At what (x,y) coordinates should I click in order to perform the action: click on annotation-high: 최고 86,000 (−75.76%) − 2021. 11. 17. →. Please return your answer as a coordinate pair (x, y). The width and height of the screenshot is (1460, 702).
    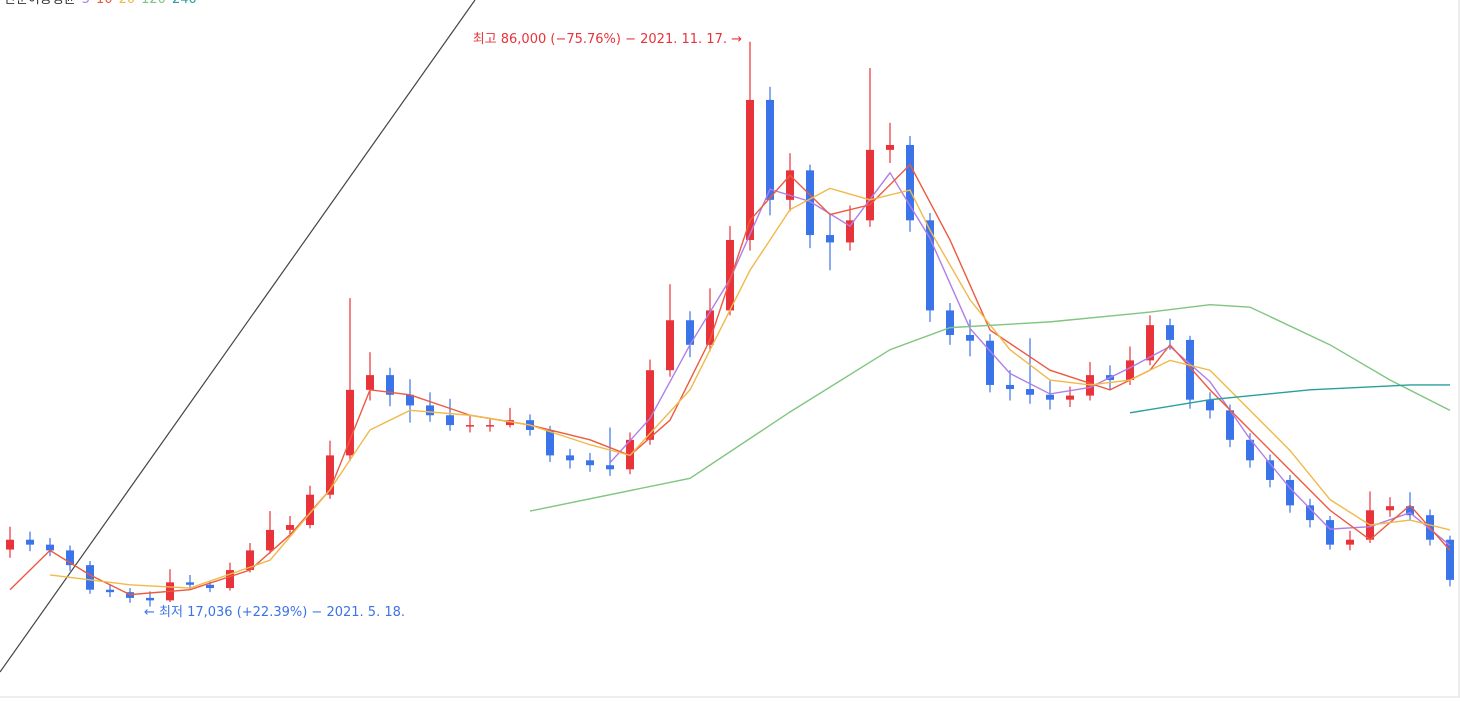
    Looking at the image, I should click on (607, 39).